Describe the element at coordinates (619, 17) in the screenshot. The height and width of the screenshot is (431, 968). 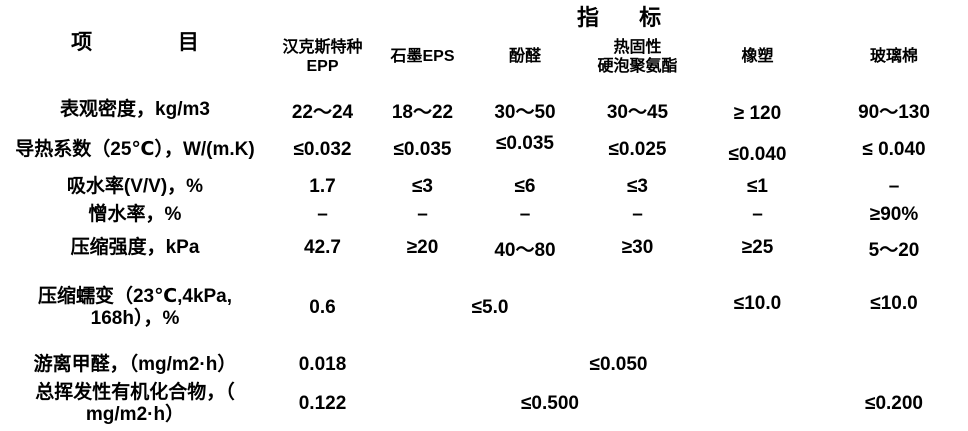
I see `indicator-group-header: 指 标` at that location.